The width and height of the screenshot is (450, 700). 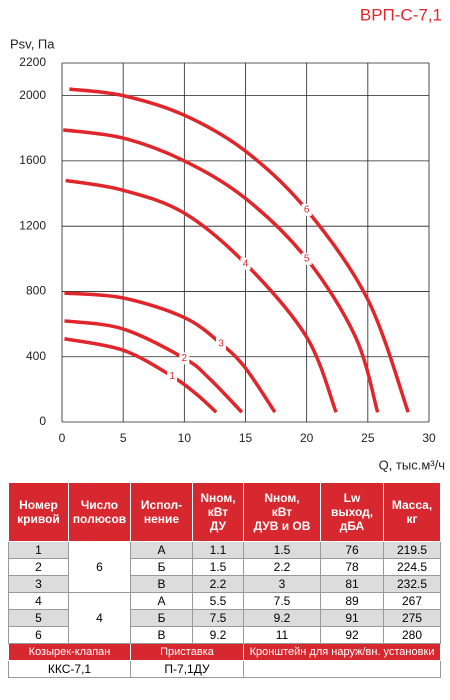 I want to click on table-row: 2 Б 1.5 2.2 78 224.5, so click(x=224, y=567).